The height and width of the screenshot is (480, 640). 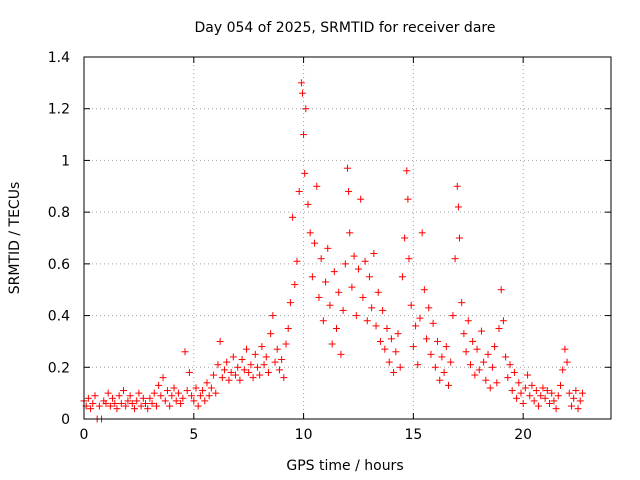 I want to click on x-tick-labels: 0 5 10 15 20, so click(x=306, y=435).